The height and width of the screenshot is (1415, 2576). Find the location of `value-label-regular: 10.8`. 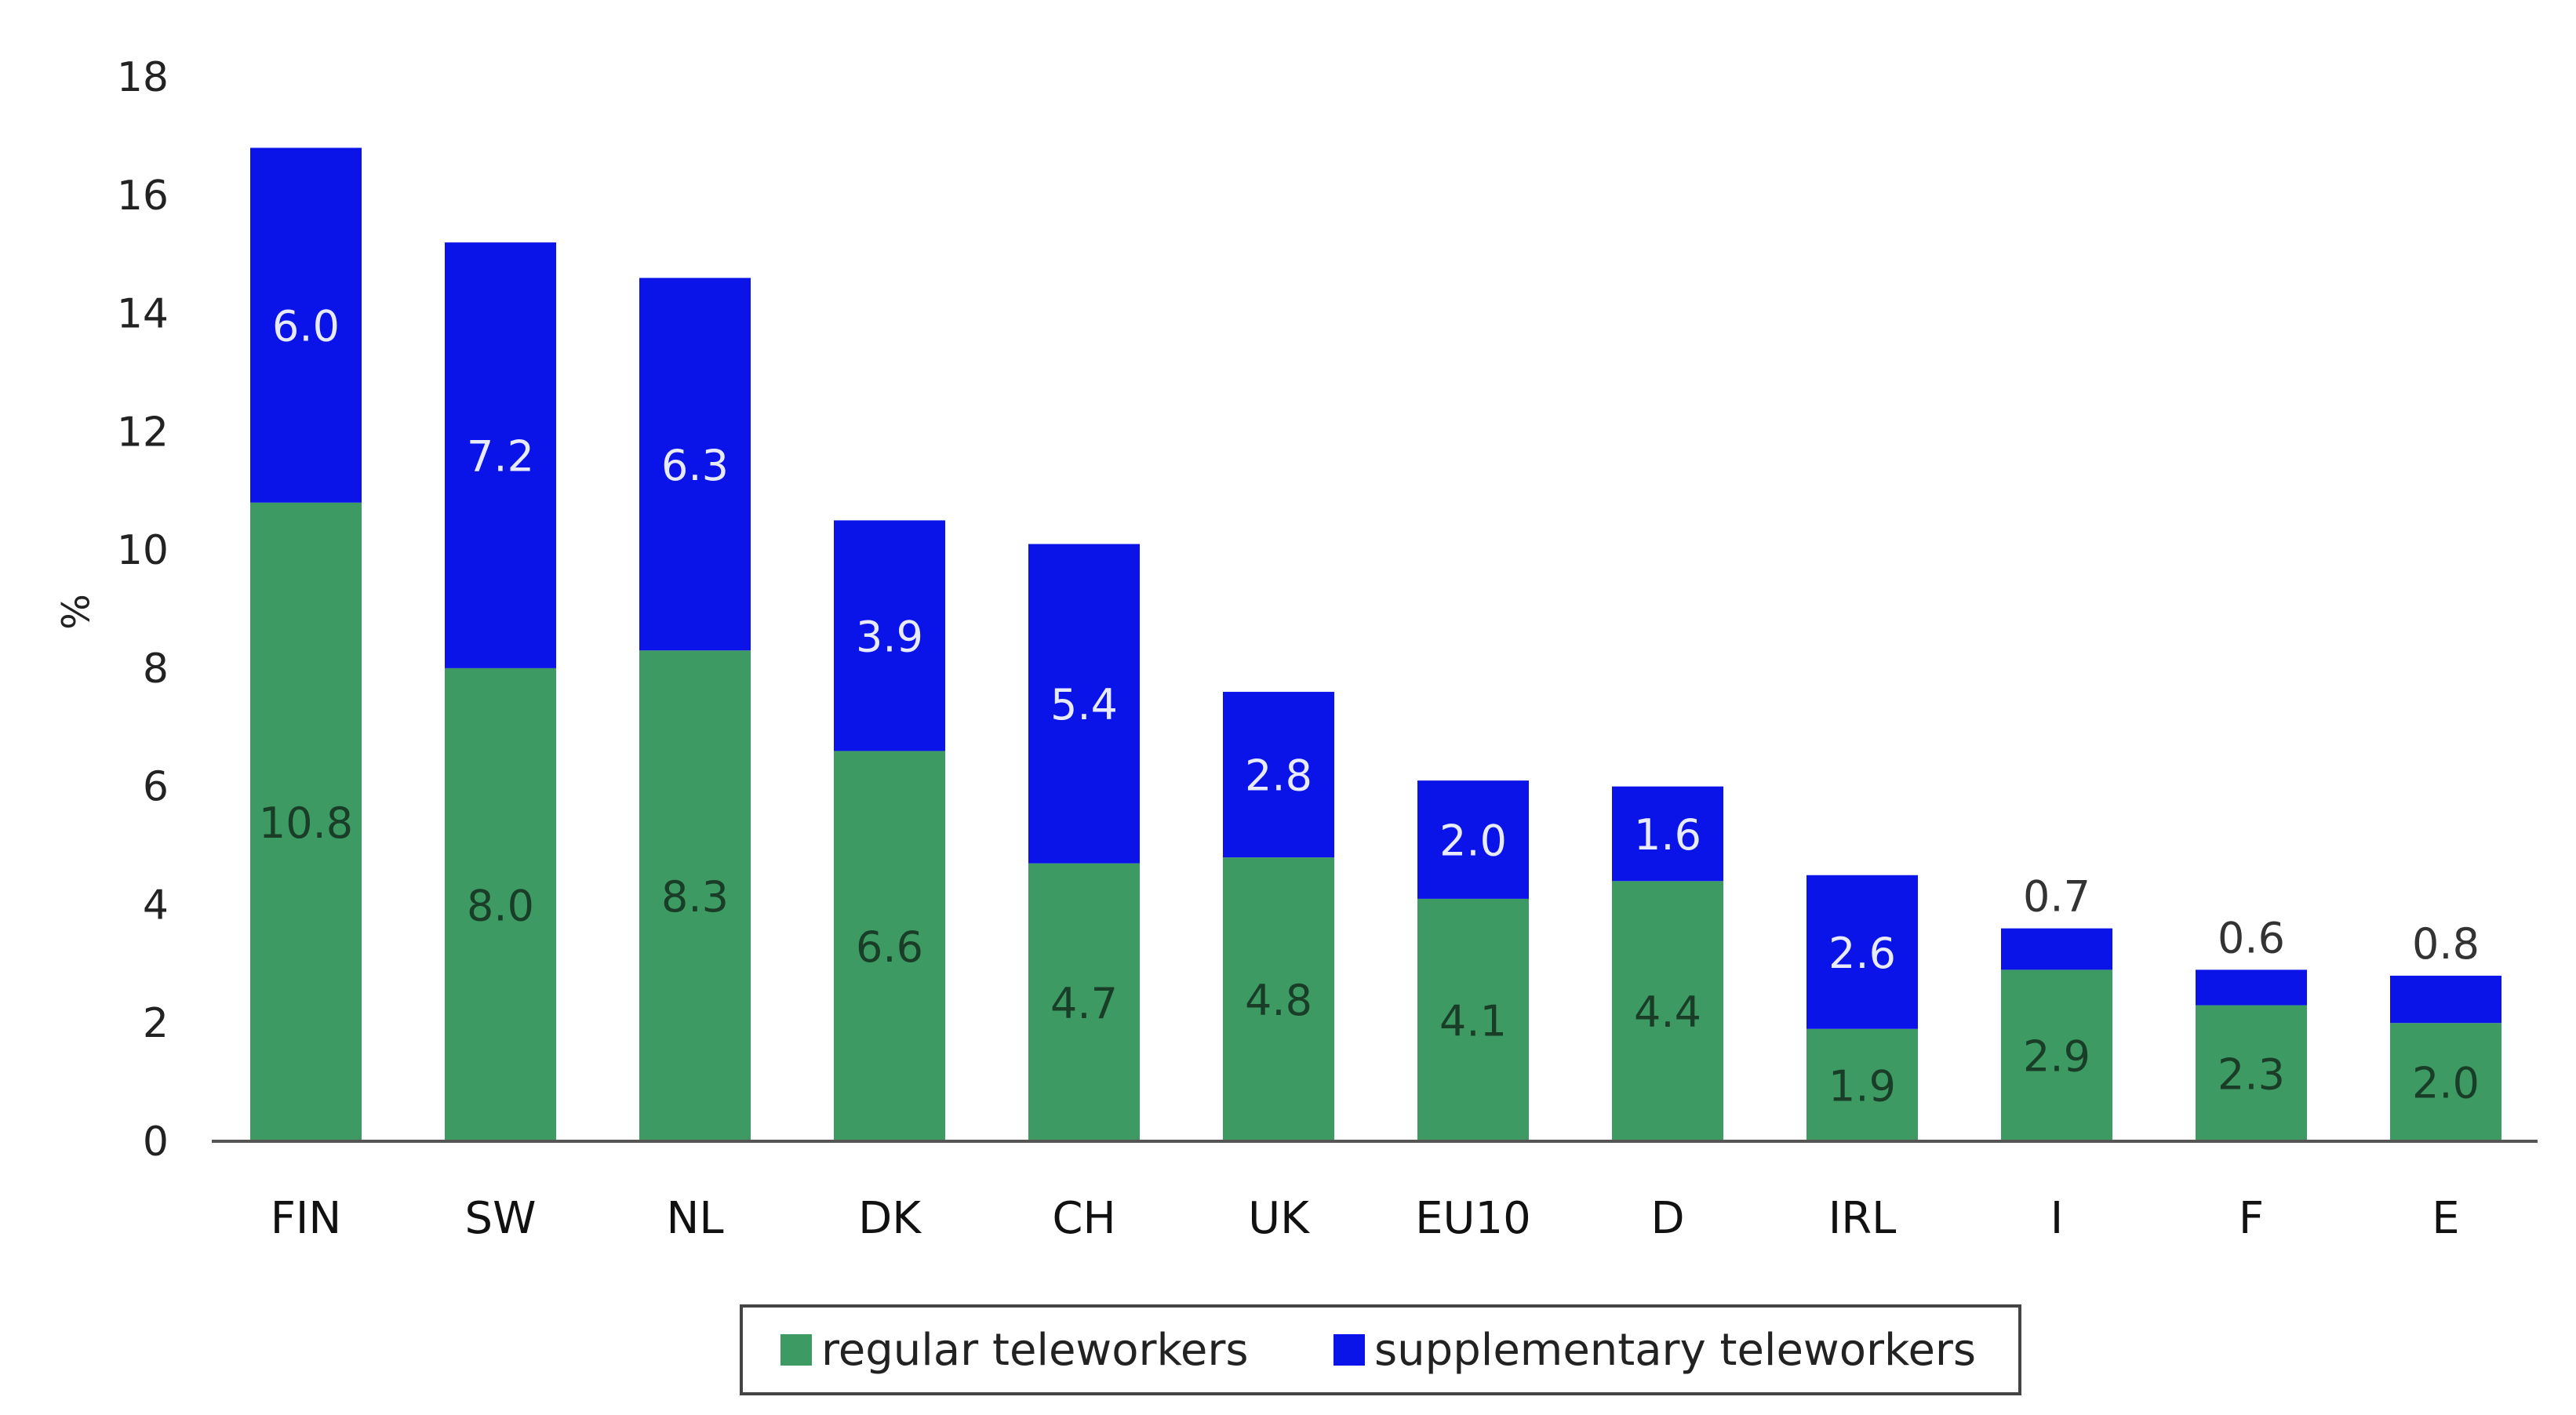

value-label-regular: 10.8 is located at coordinates (306, 823).